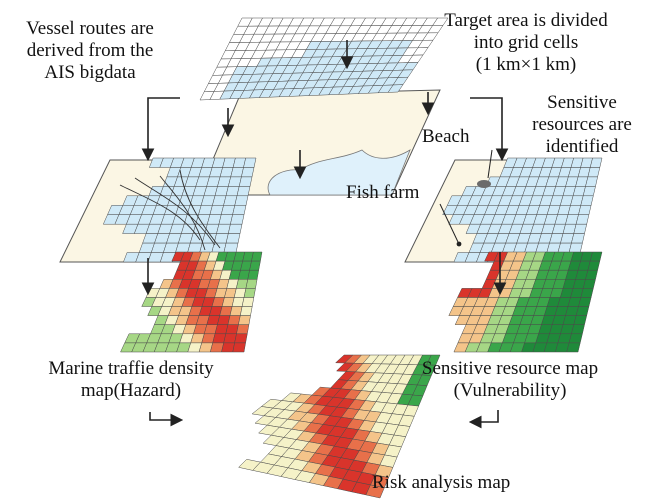  Describe the element at coordinates (525, 302) in the screenshot. I see `resource-vulnerability-grid` at that location.